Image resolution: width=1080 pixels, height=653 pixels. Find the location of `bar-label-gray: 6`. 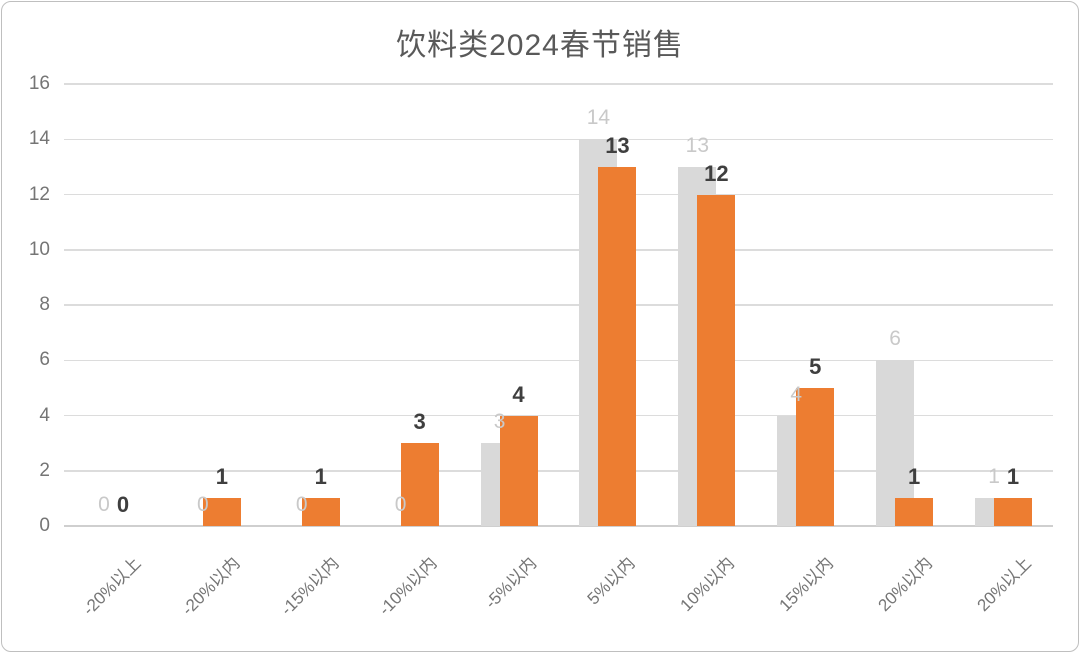

bar-label-gray: 6 is located at coordinates (895, 339).